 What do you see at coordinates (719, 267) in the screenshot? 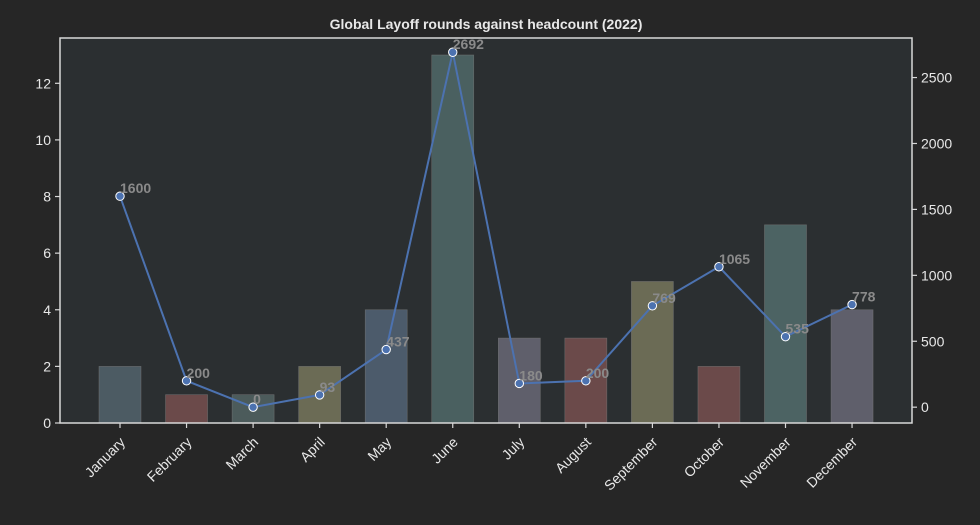
I see `line-point-october` at bounding box center [719, 267].